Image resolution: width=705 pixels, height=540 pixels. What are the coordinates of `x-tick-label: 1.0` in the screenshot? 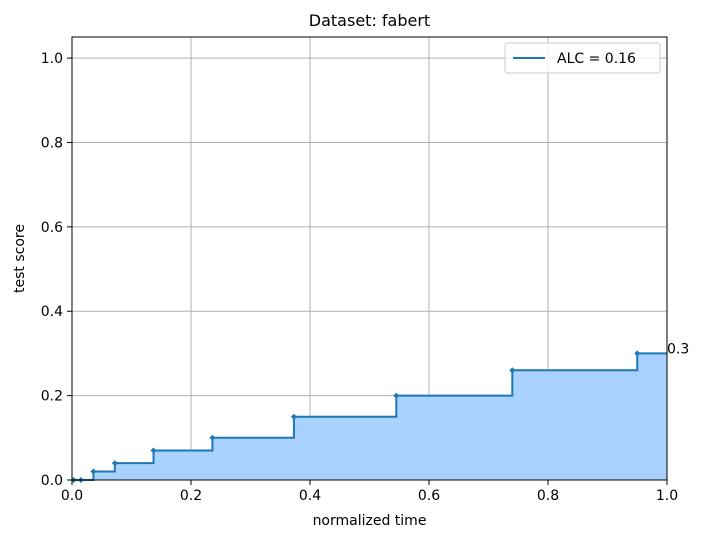 It's located at (667, 496).